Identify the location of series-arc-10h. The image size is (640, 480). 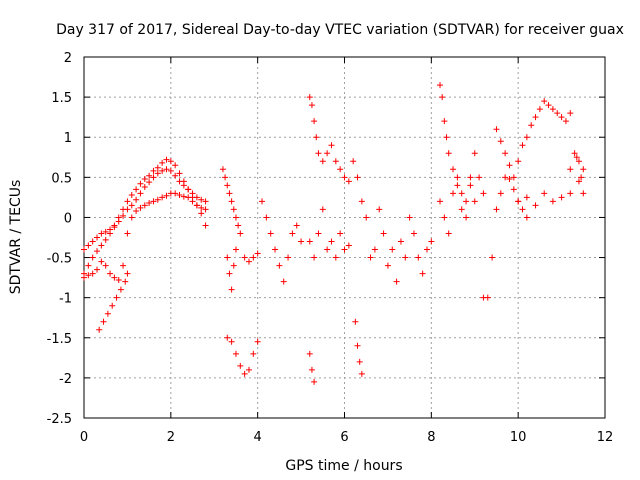
(533, 139).